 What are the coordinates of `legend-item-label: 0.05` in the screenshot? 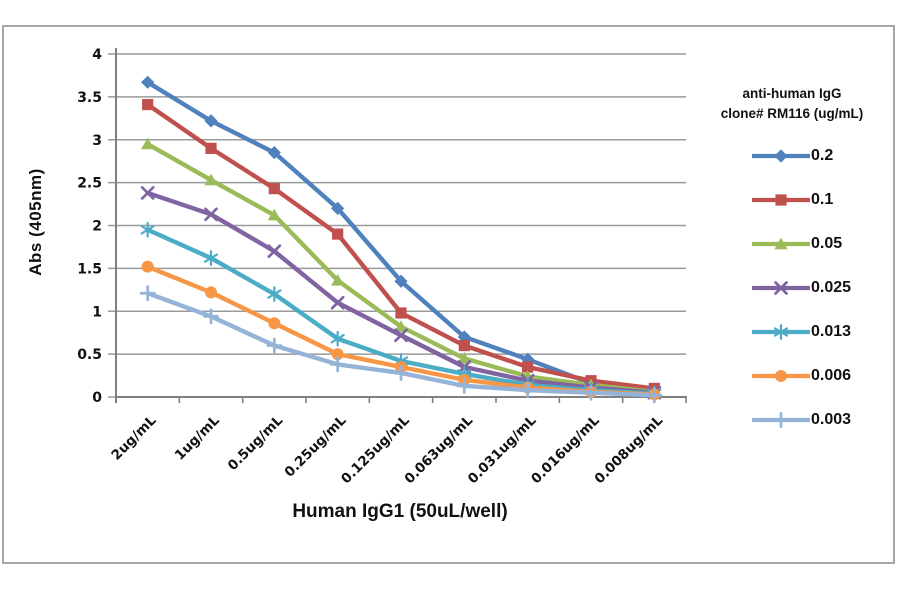 It's located at (827, 243).